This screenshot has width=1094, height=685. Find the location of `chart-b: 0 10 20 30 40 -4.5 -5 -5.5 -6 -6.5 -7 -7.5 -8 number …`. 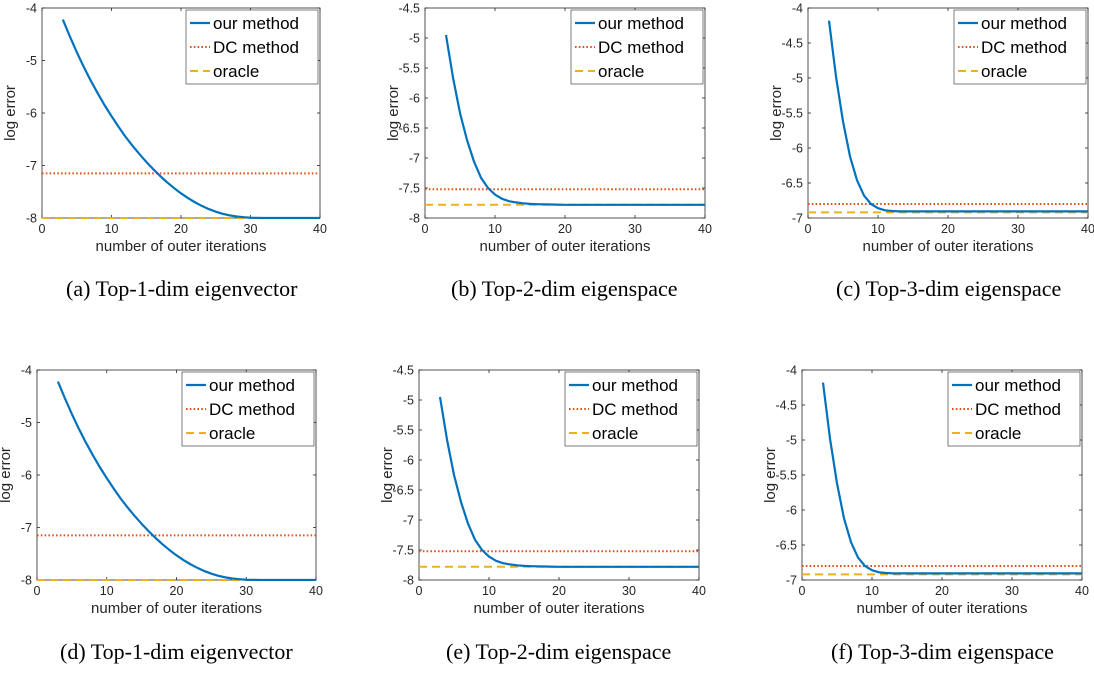

chart-b: 0 10 20 30 40 -4.5 -5 -5.5 -6 -6.5 -7 -7.5 -8 number … is located at coordinates (548, 129).